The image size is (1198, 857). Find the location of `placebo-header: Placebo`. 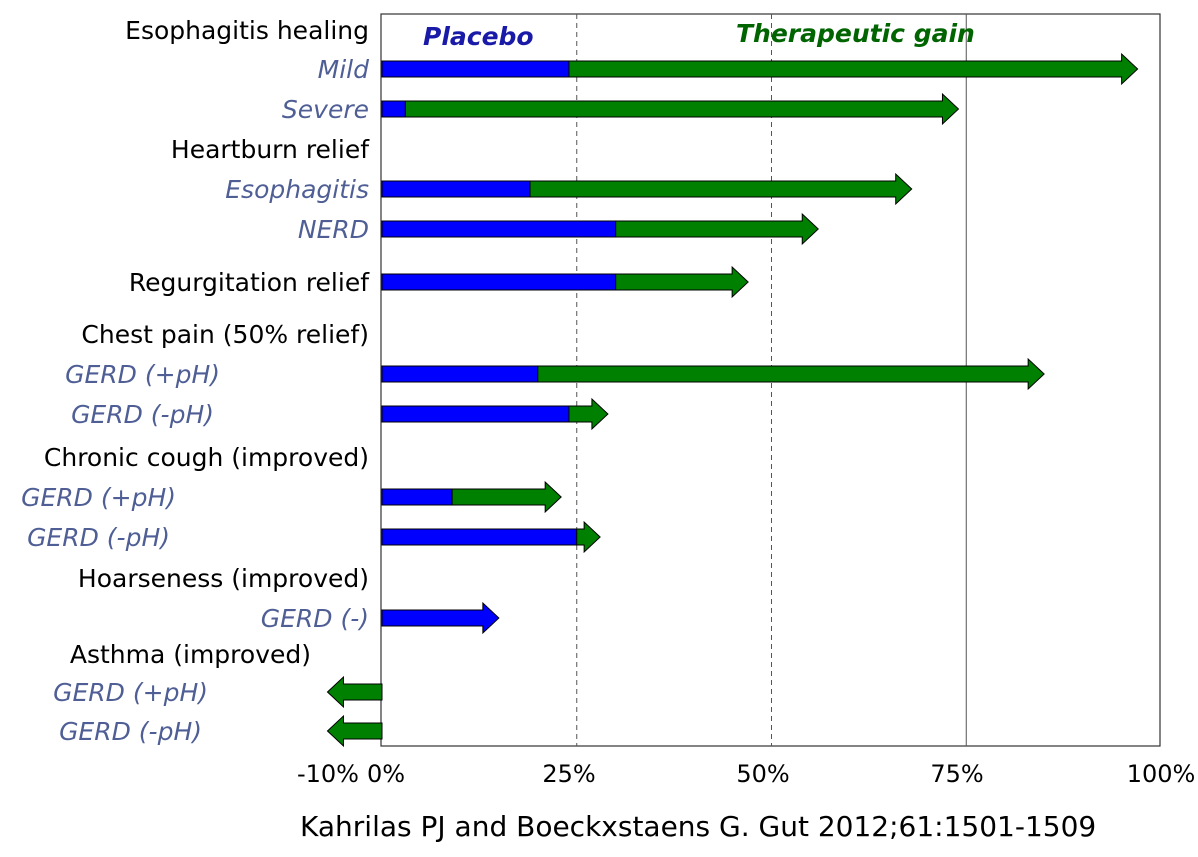

placebo-header: Placebo is located at coordinates (478, 36).